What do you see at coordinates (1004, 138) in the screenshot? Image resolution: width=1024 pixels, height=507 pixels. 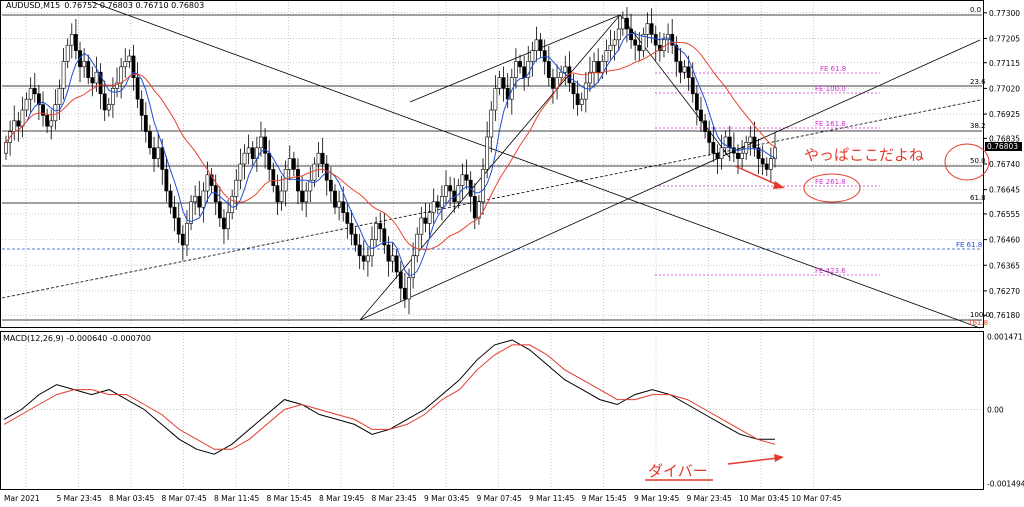 I see `y-tick-label: 0.76835` at bounding box center [1004, 138].